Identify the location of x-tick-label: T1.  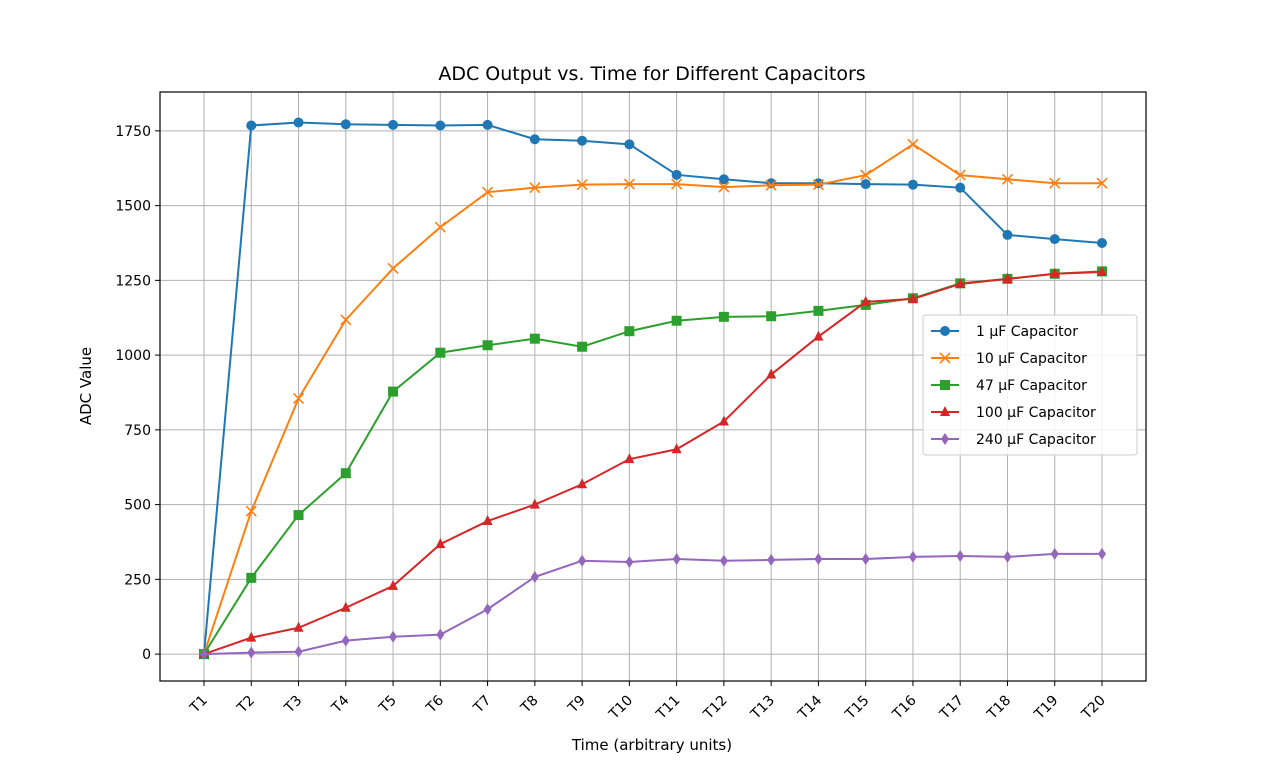
(198, 705).